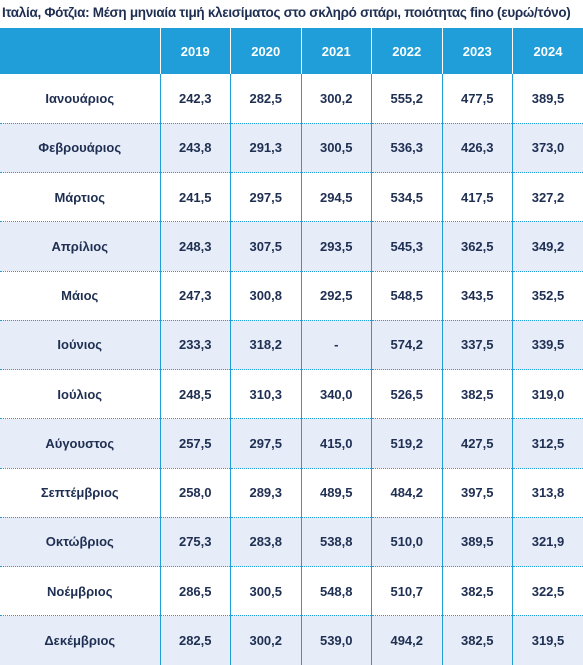  What do you see at coordinates (477, 197) in the screenshot?
I see `price-cell: 417,5` at bounding box center [477, 197].